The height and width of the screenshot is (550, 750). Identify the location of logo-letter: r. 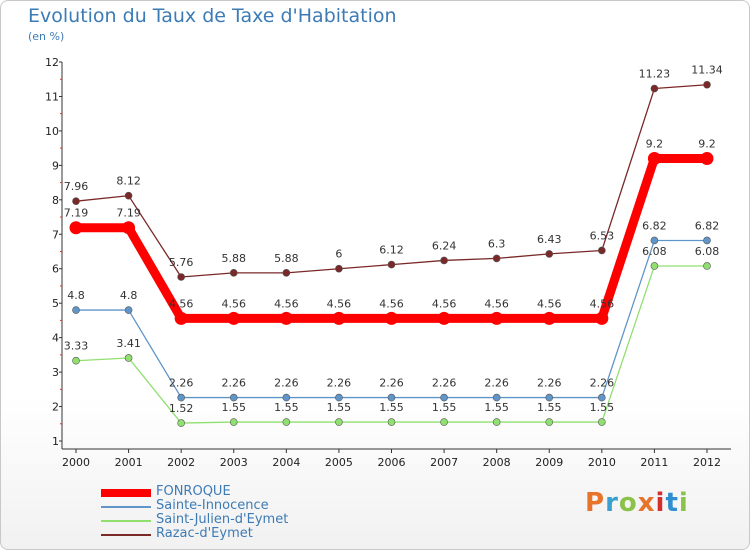
(612, 503).